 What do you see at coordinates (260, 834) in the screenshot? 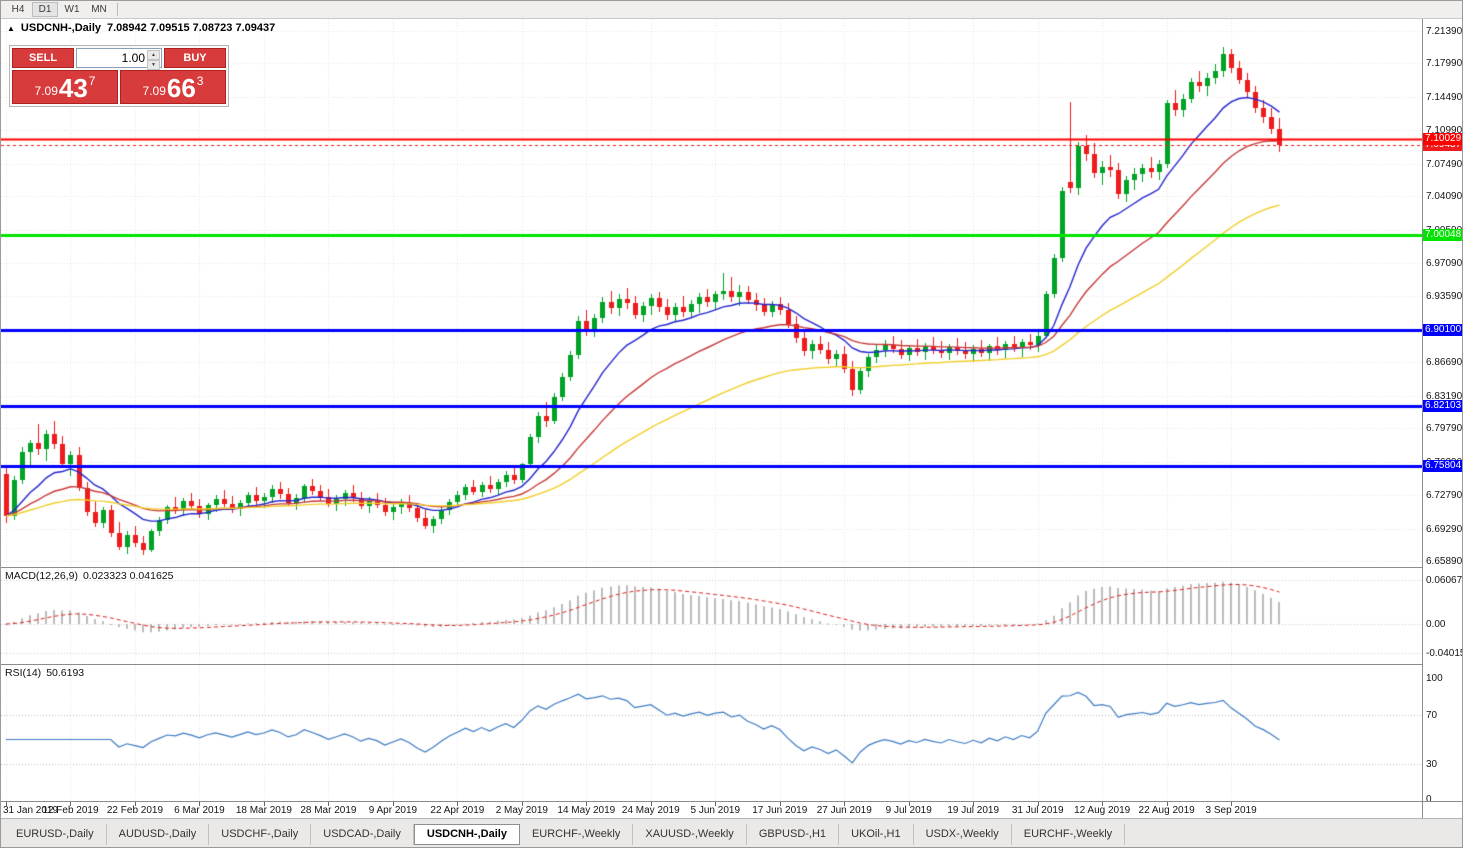
I see `chart-tab-usdchf-daily: USDCHF-,Daily` at bounding box center [260, 834].